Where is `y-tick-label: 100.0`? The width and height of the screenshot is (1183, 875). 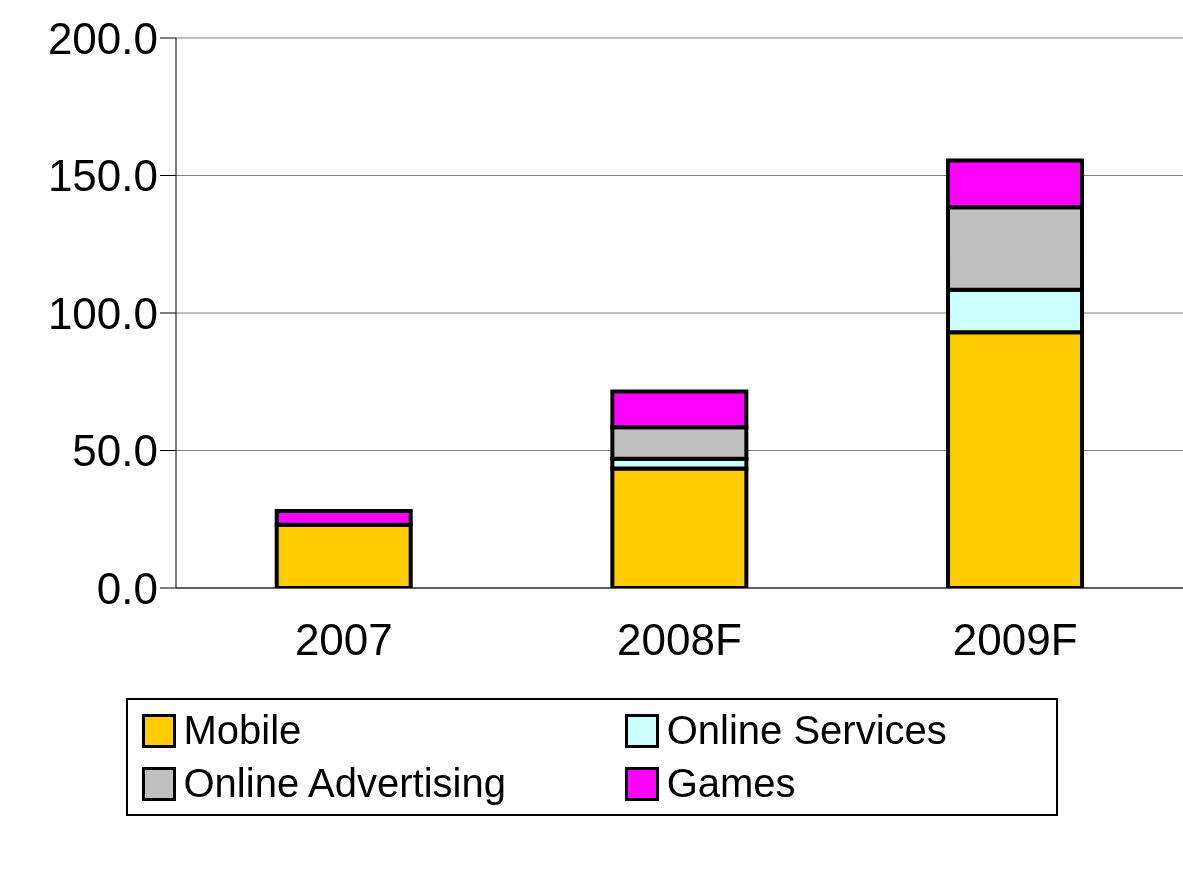 y-tick-label: 100.0 is located at coordinates (102, 313).